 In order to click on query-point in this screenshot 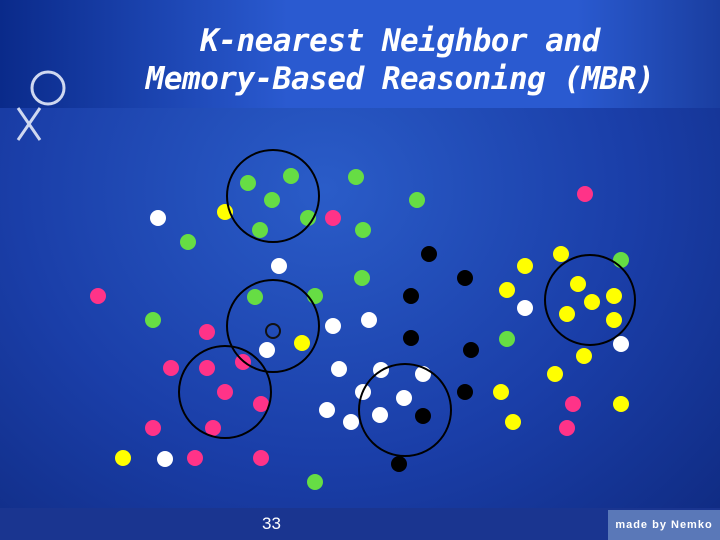, I will do `click(273, 331)`.